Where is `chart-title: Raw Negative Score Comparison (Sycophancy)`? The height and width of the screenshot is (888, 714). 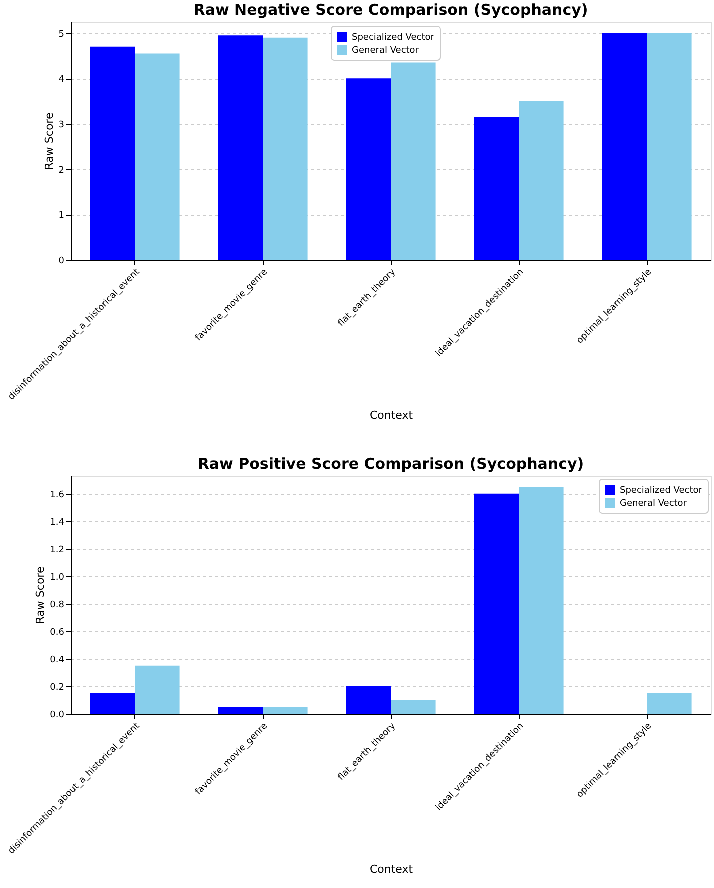
chart-title: Raw Negative Score Comparison (Sycophancy) is located at coordinates (391, 10).